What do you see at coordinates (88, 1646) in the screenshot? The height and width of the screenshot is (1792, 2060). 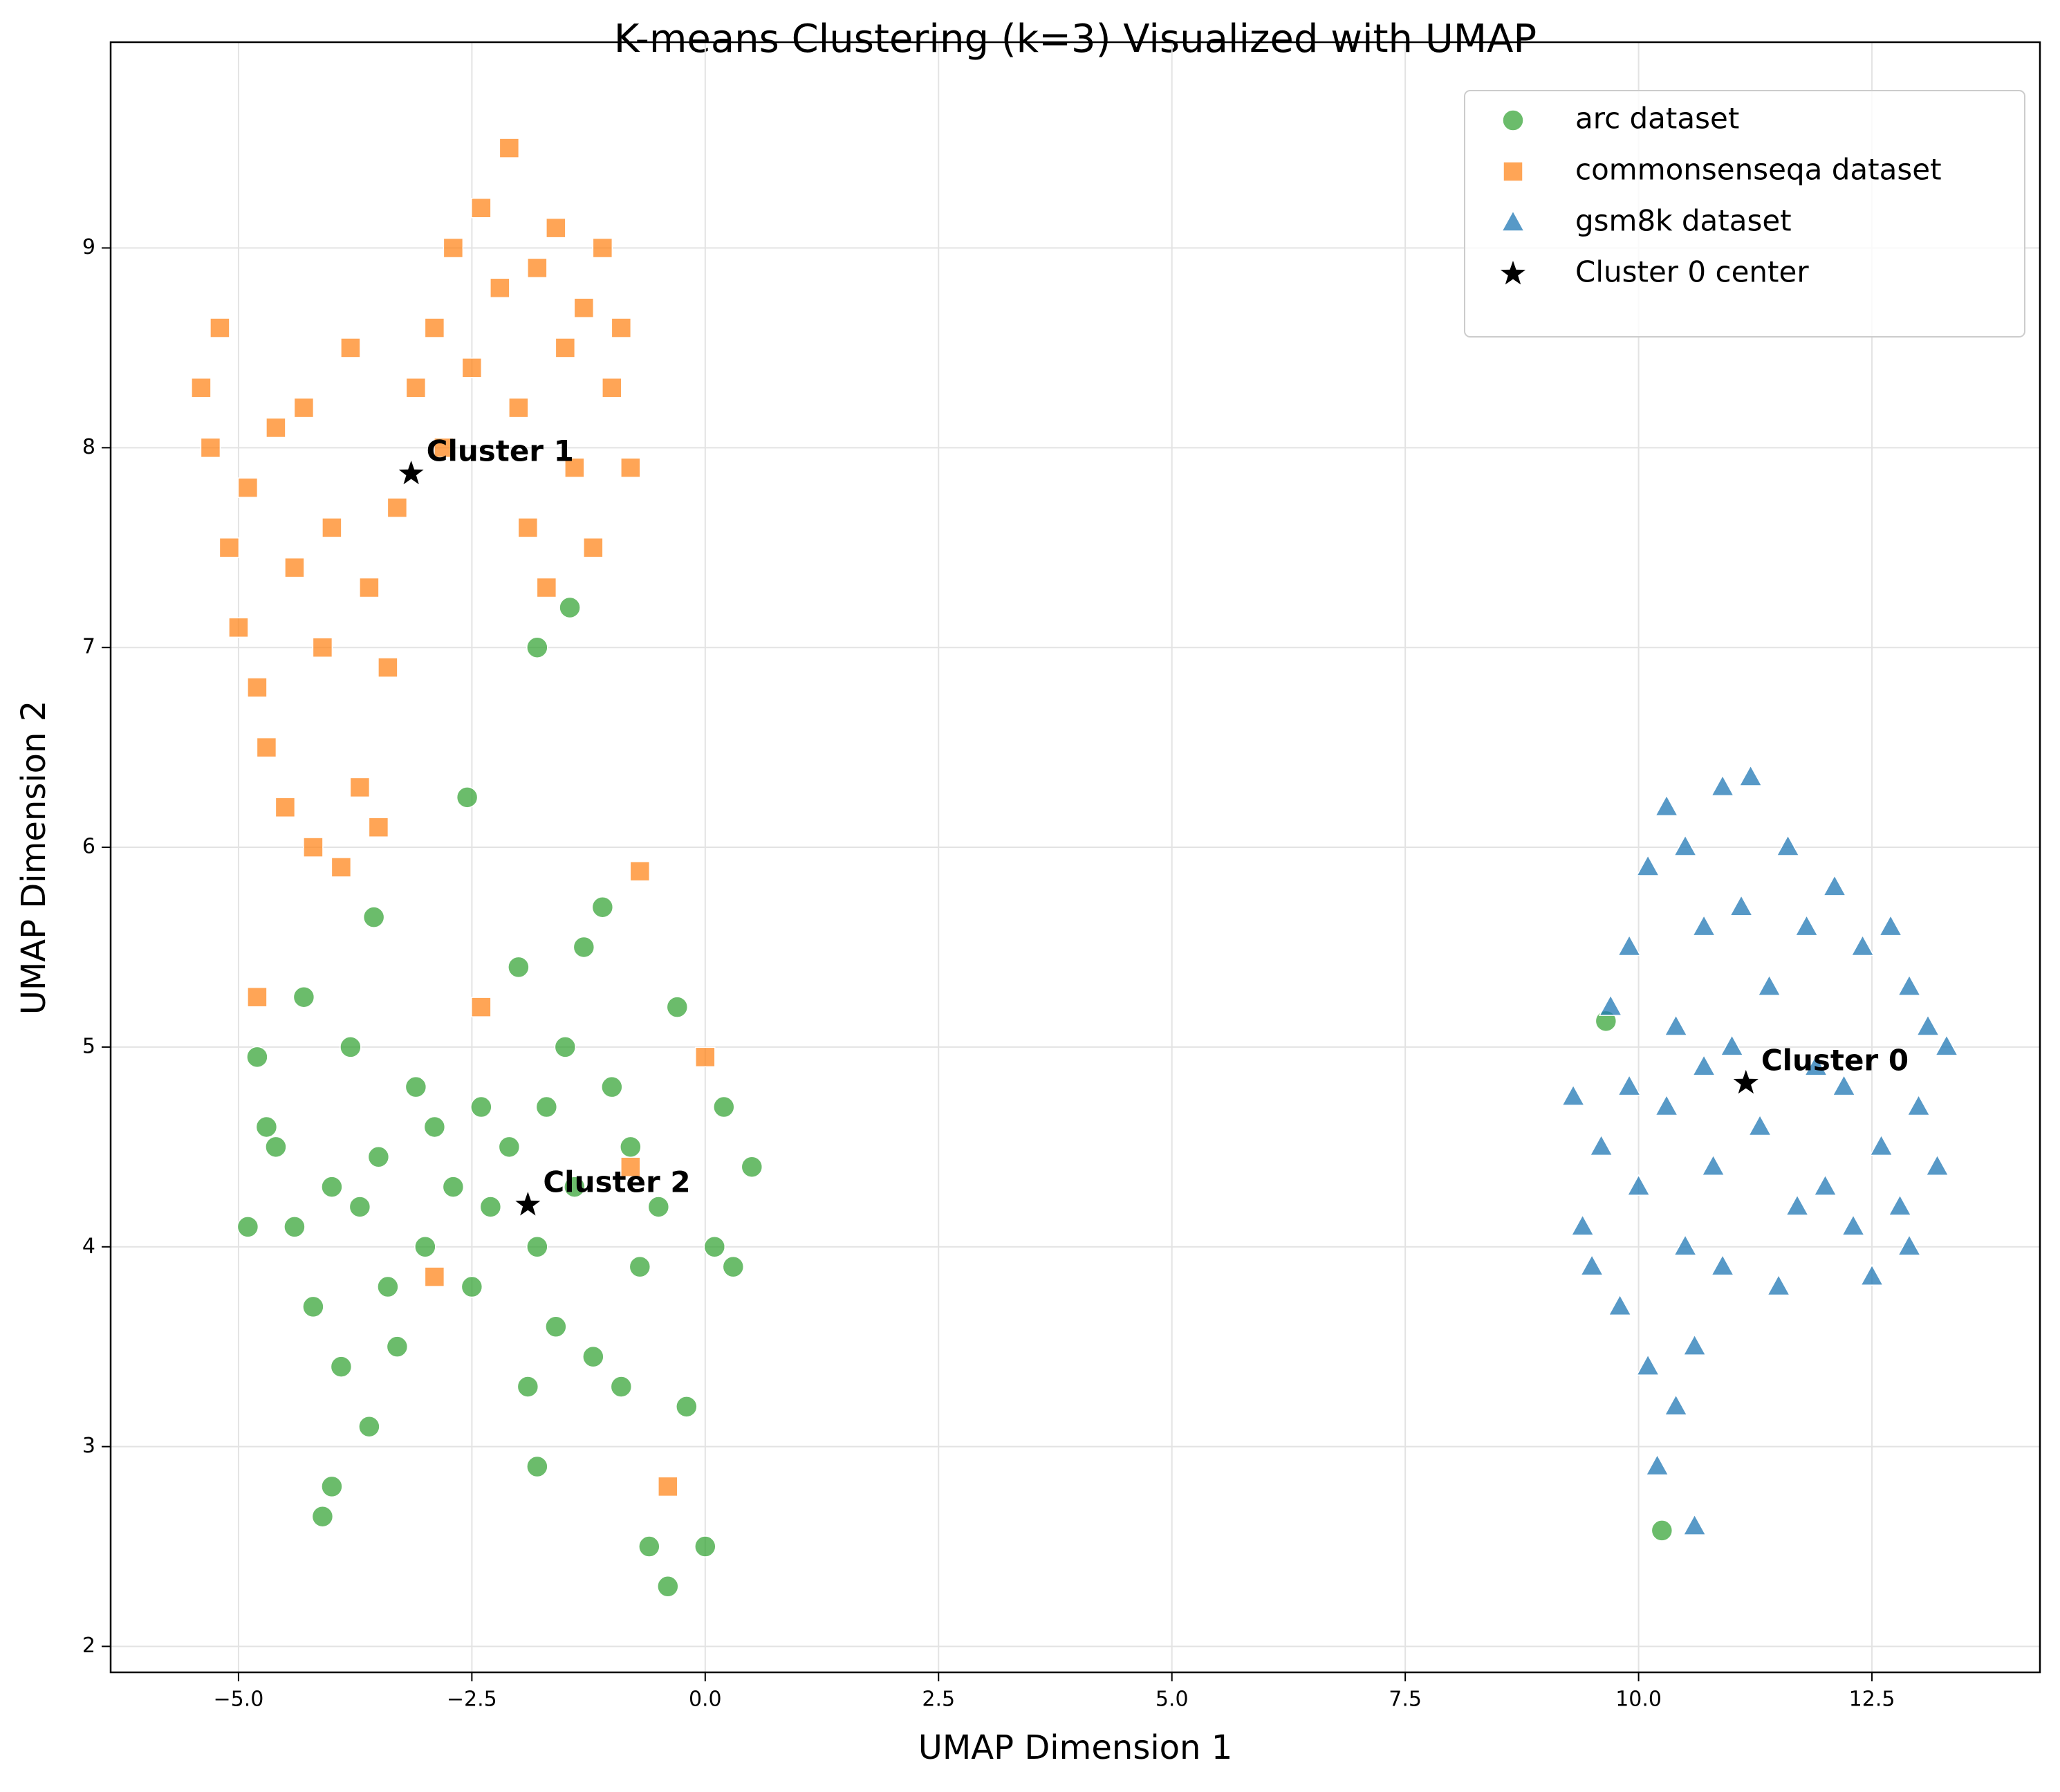 I see `y-tick-label: 2` at bounding box center [88, 1646].